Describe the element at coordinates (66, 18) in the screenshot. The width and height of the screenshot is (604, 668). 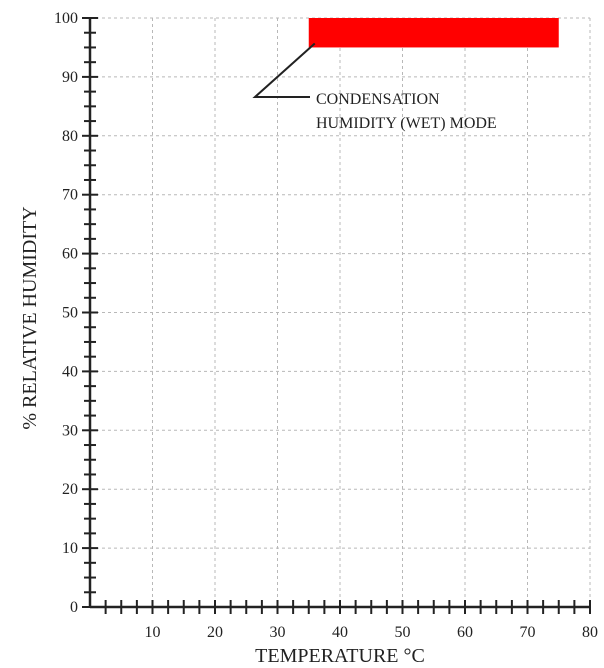
I see `y-tick-label: 100` at that location.